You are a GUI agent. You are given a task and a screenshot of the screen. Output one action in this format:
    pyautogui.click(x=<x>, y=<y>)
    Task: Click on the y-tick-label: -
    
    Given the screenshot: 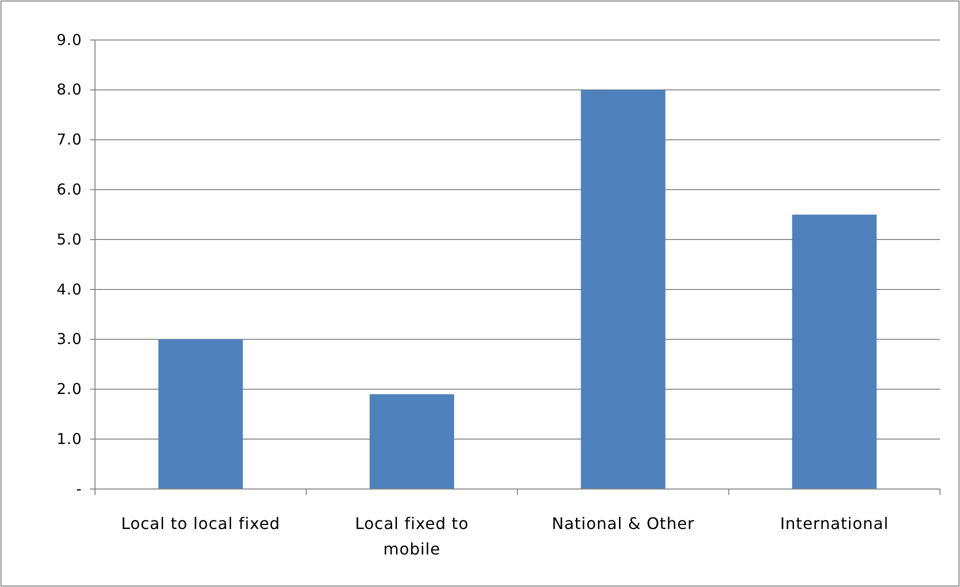 What is the action you would take?
    pyautogui.click(x=79, y=489)
    